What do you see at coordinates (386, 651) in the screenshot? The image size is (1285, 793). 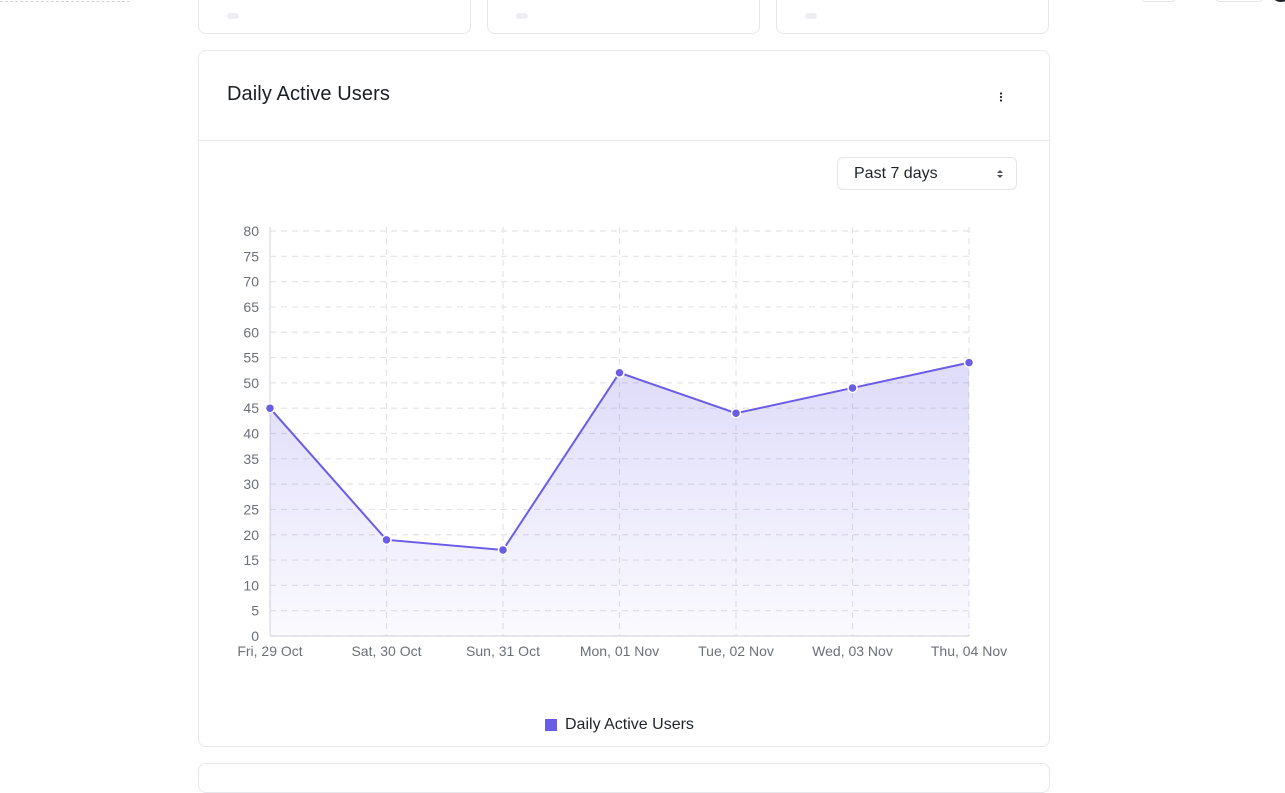 I see `x-tick-label: Sat, 30 Oct` at bounding box center [386, 651].